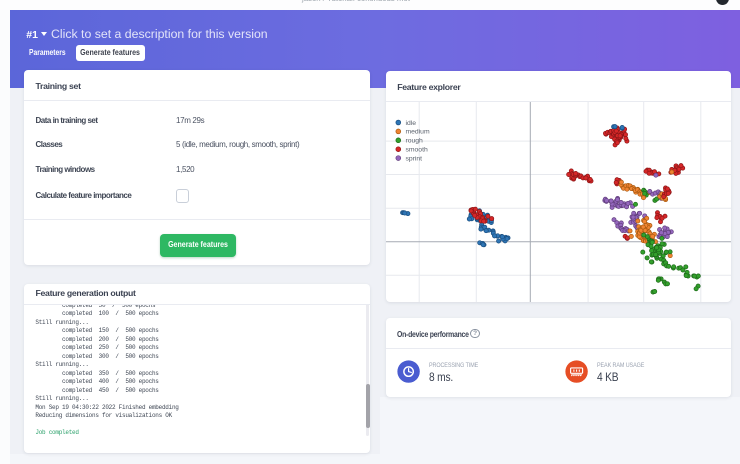  I want to click on svg-text: idle, so click(410, 122).